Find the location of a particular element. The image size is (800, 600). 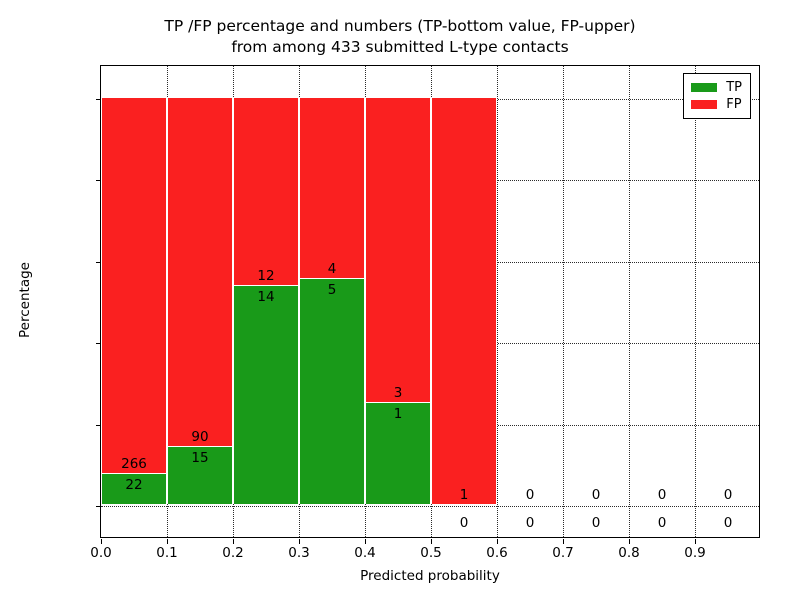

x-tick-label: 0.4 is located at coordinates (365, 553).